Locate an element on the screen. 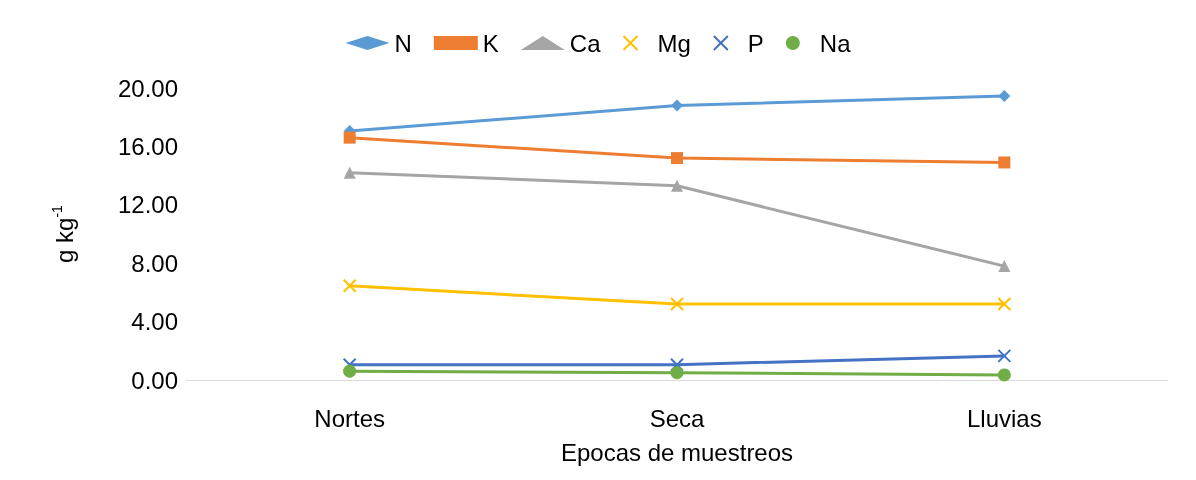 This screenshot has width=1196, height=480. x-axis-title: Epocas de muestreos is located at coordinates (677, 452).